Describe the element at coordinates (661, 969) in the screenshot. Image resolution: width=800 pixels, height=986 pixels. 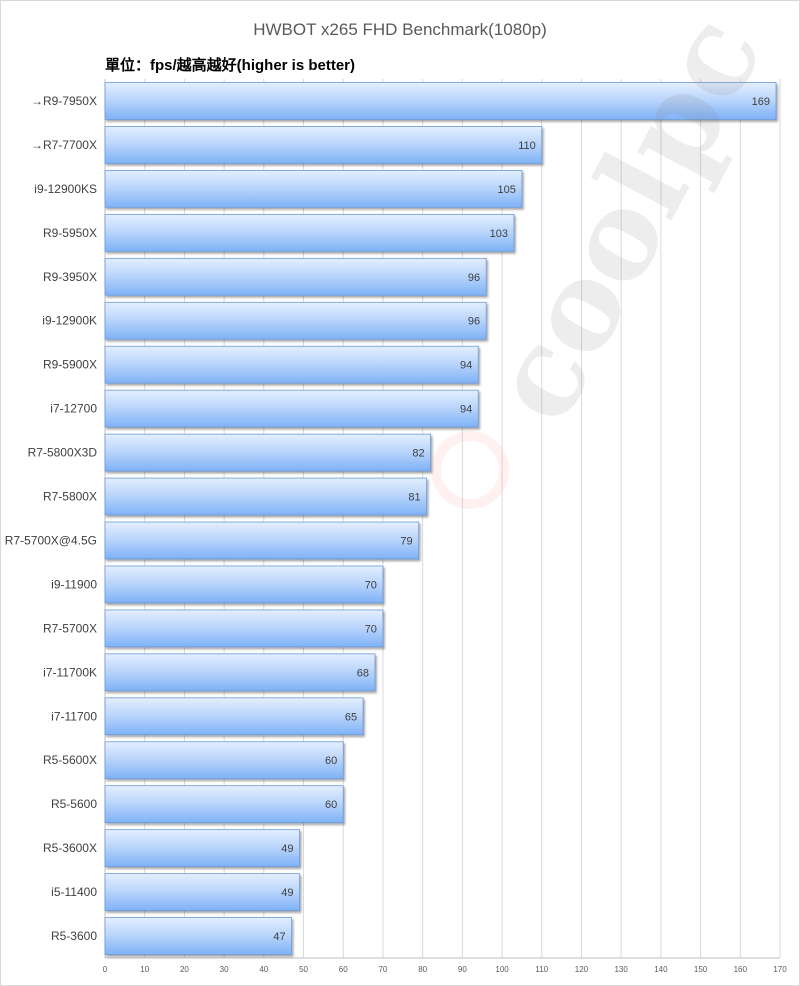
I see `x-tick-label: 140` at that location.